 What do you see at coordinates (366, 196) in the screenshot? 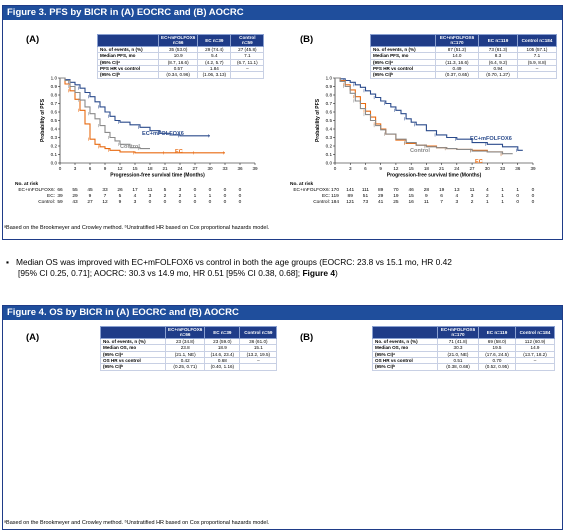
I see `fig3-b-risk-value: 51` at bounding box center [366, 196].